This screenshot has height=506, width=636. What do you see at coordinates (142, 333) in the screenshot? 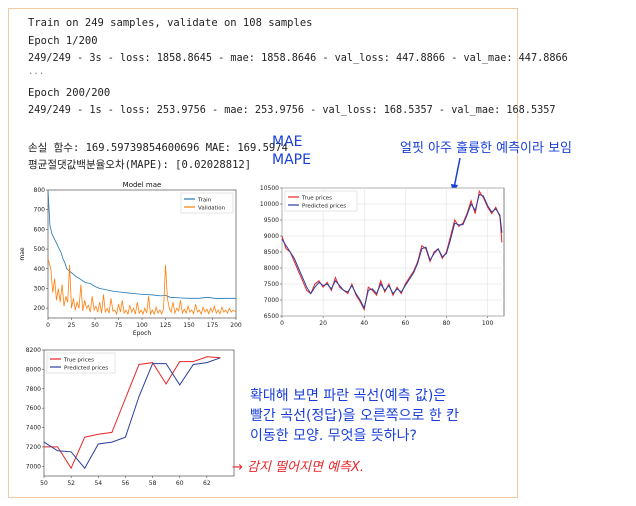
I see `x-axis-label: Epoch` at bounding box center [142, 333].